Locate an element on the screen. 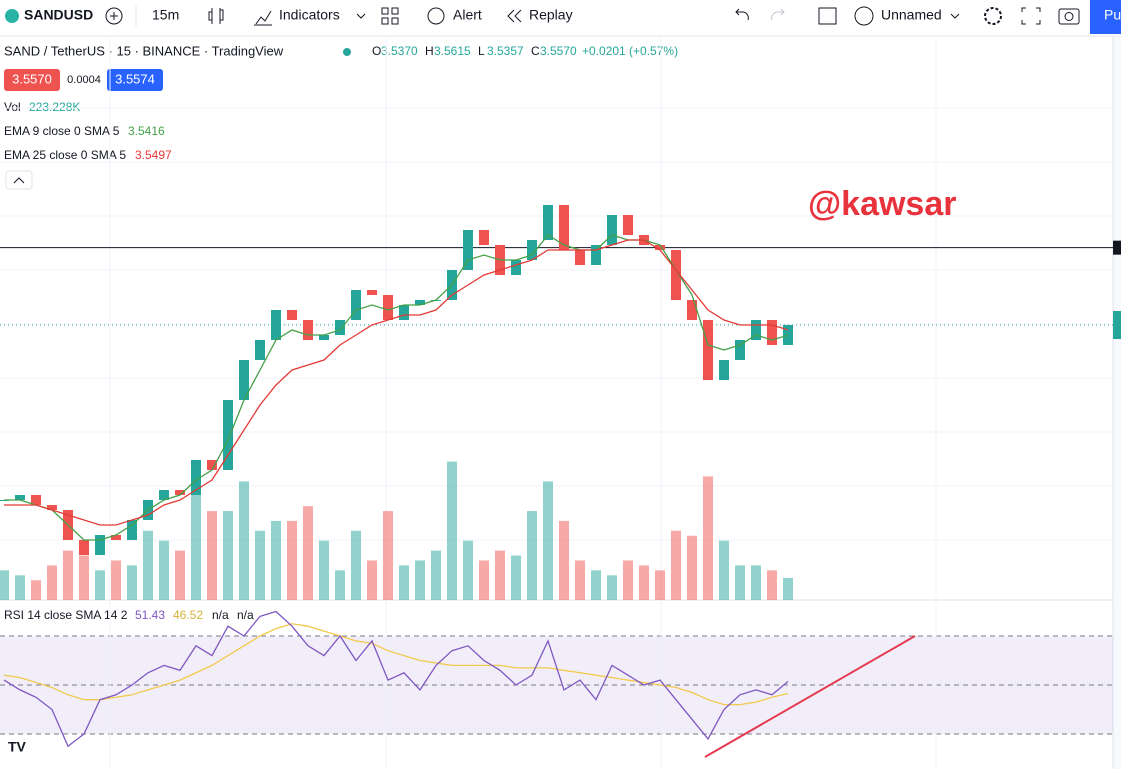 The width and height of the screenshot is (1121, 774). alert: Alert is located at coordinates (467, 15).